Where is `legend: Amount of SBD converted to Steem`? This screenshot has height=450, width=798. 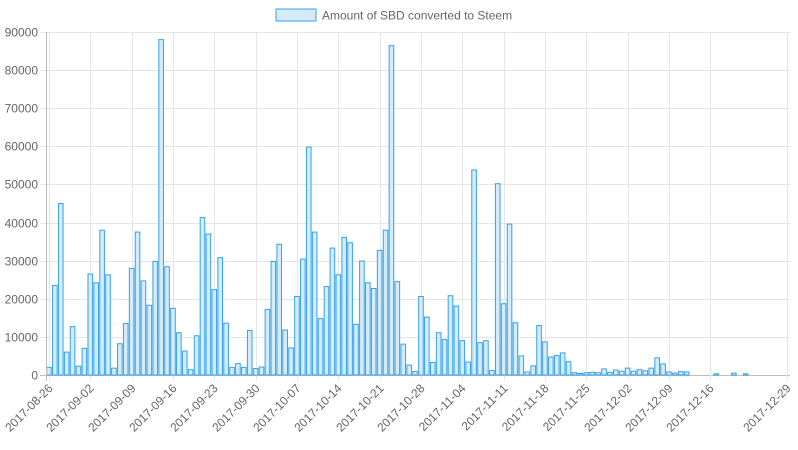 legend: Amount of SBD converted to Steem is located at coordinates (393, 15).